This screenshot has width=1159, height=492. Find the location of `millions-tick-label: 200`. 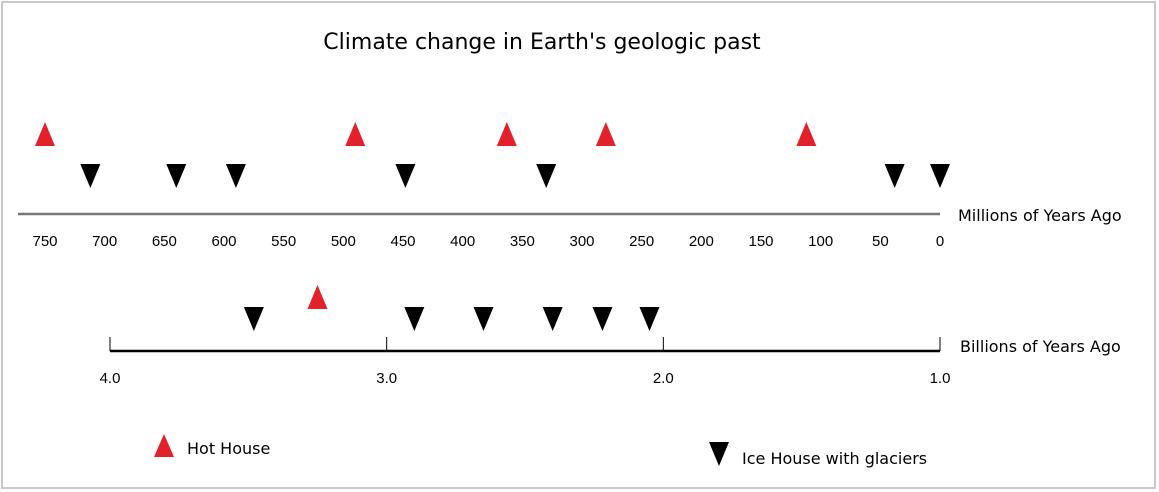

millions-tick-label: 200 is located at coordinates (701, 241).